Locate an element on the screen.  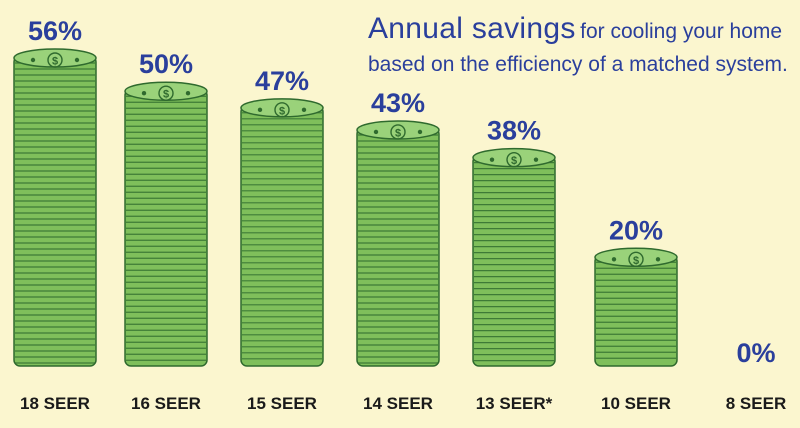
value-label: 56% is located at coordinates (55, 31).